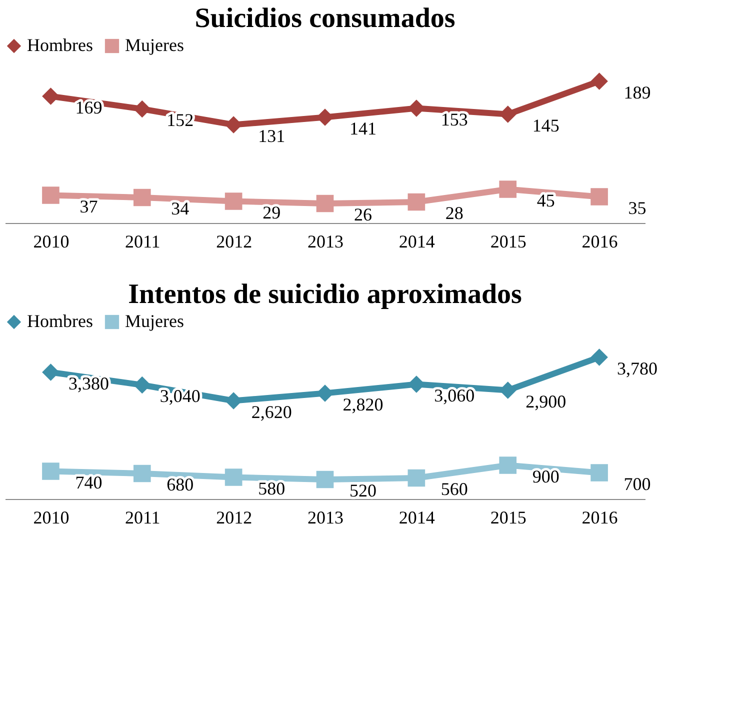  I want to click on data-label: 131, so click(272, 136).